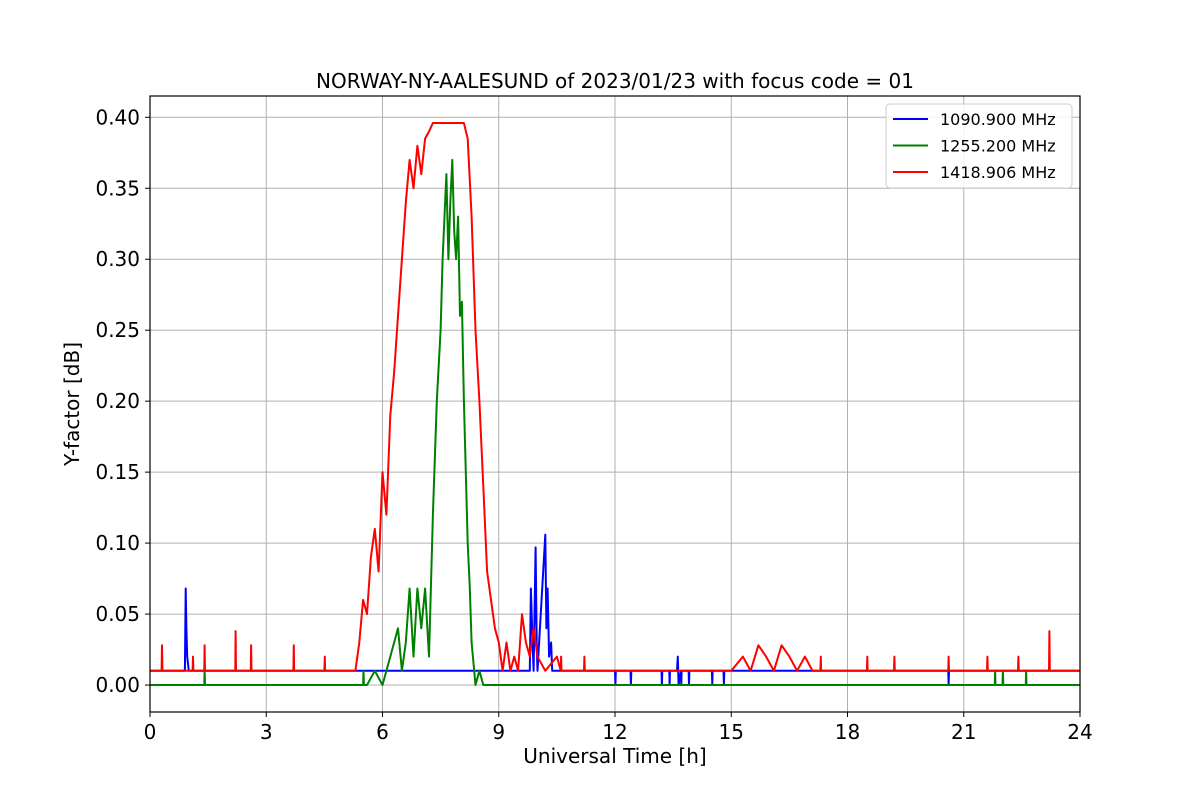 The image size is (1200, 800). Describe the element at coordinates (117, 188) in the screenshot. I see `y-tick-label: 0.35` at that location.